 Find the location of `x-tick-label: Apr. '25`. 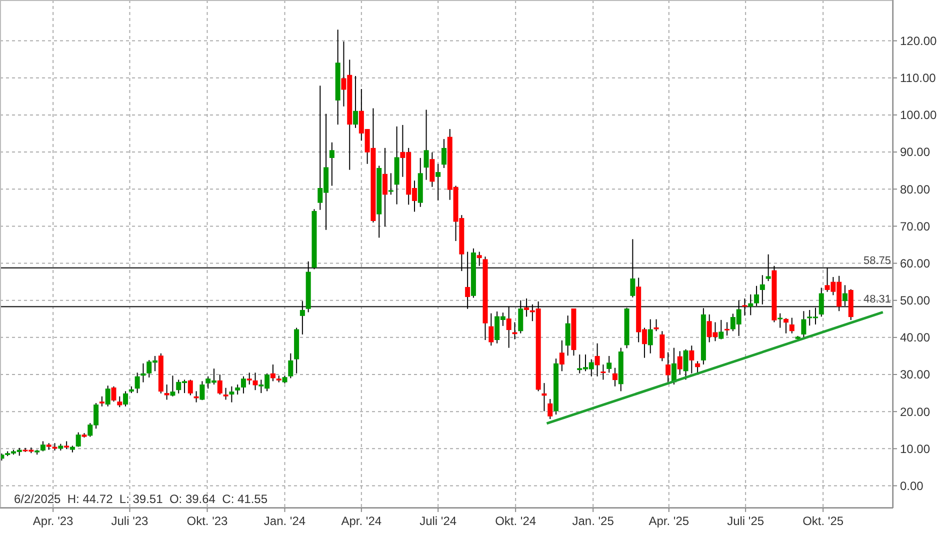

x-tick-label: Apr. '25 is located at coordinates (669, 521).